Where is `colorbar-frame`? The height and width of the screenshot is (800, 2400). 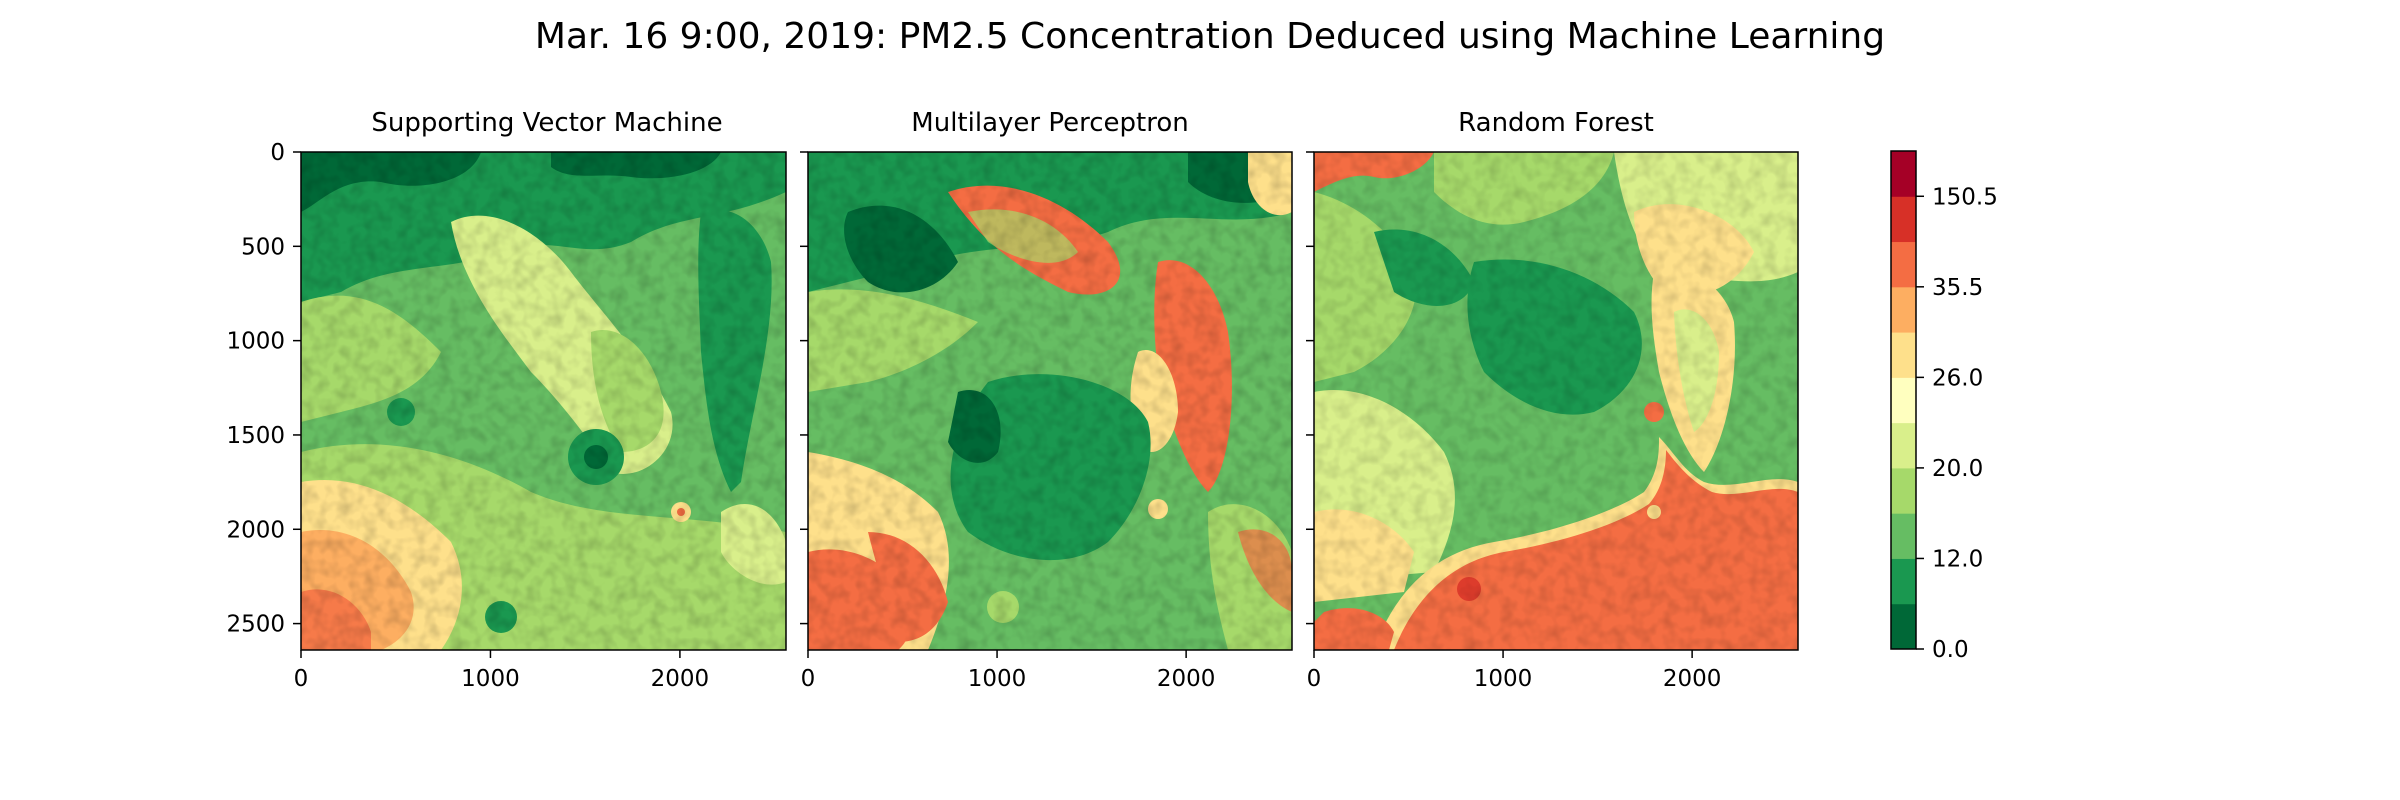 colorbar-frame is located at coordinates (1903, 400).